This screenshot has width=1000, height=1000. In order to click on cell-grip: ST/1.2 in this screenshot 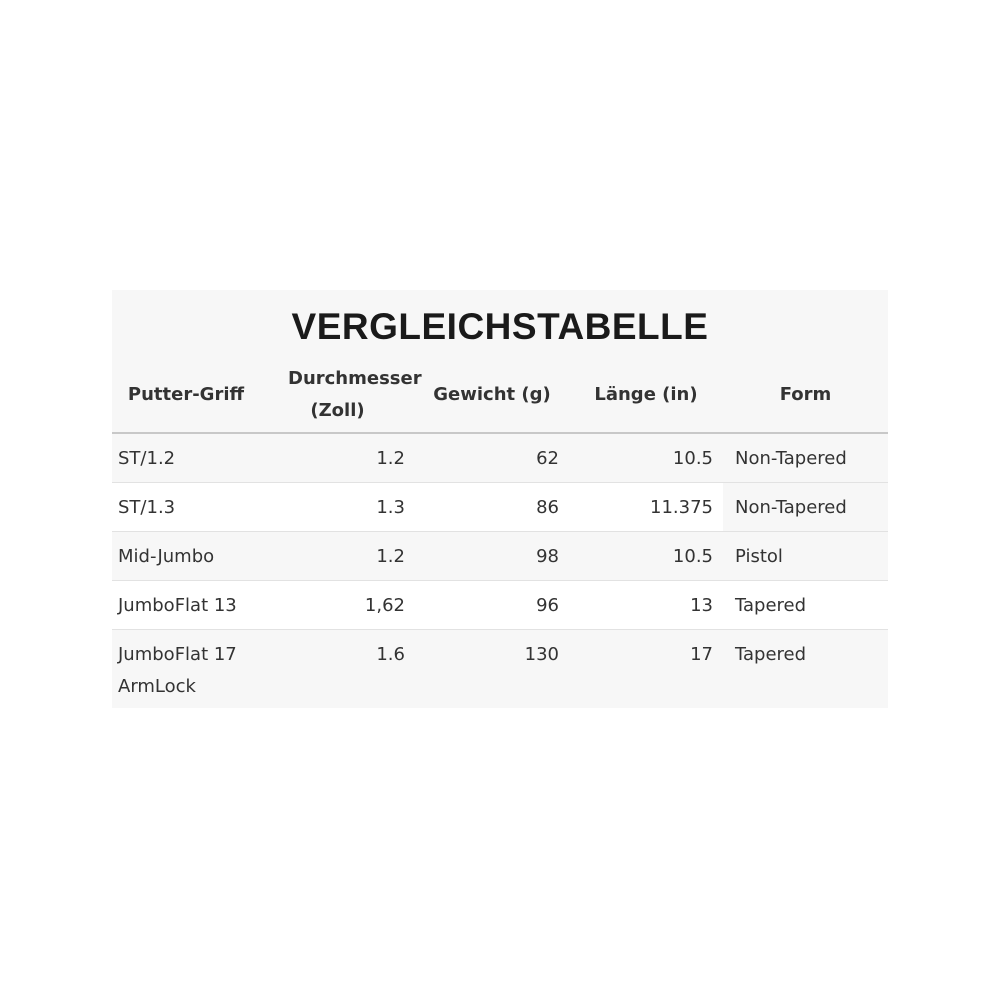, I will do `click(186, 458)`.